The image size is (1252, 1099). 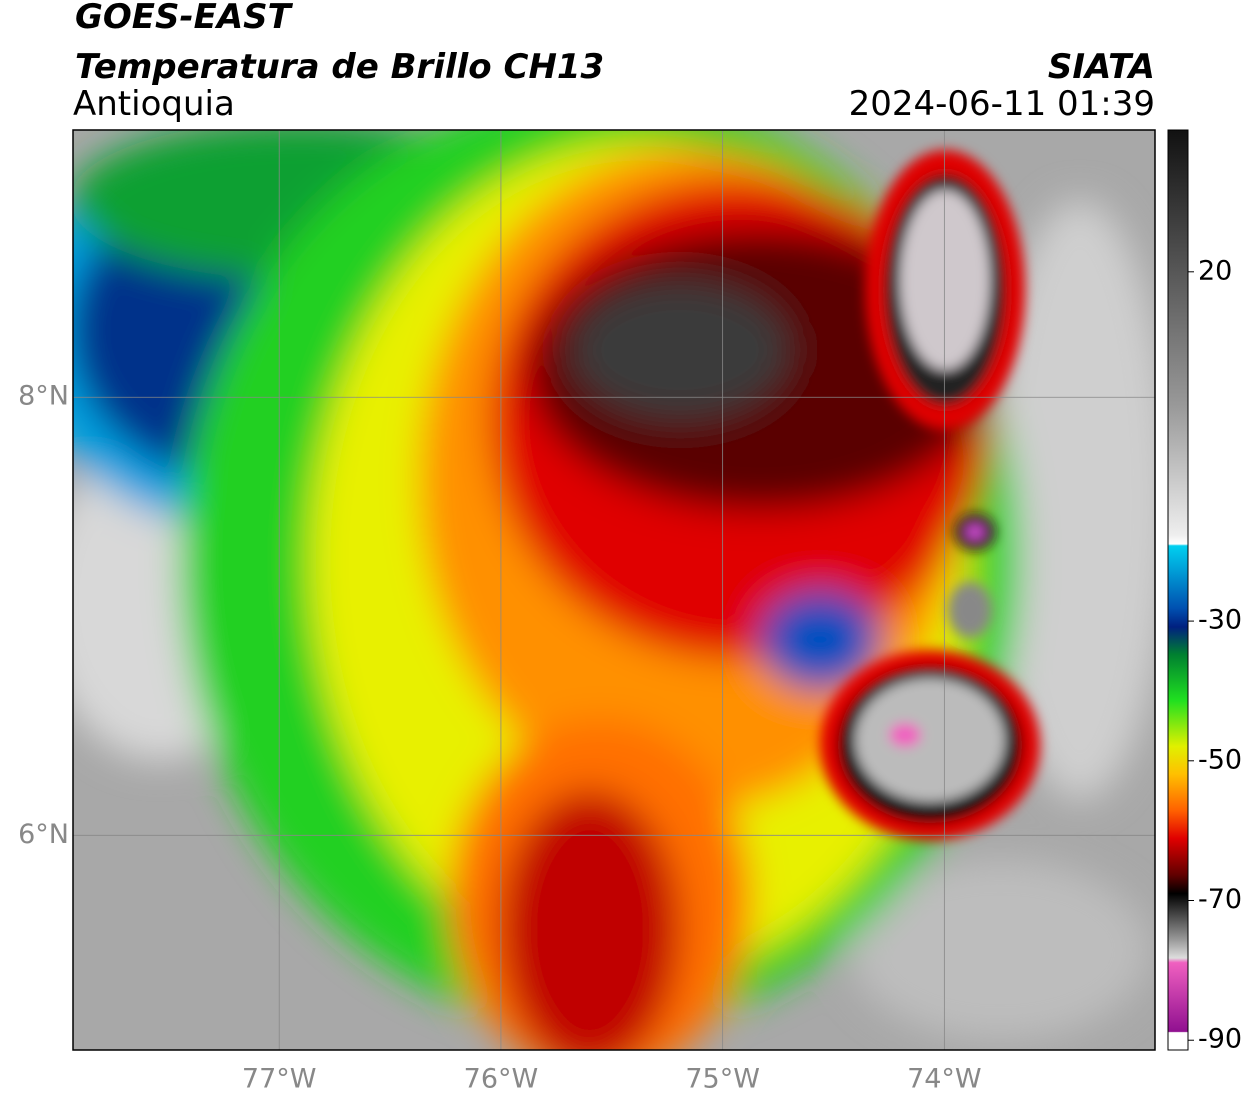 I want to click on lon-tick-label: 74°W, so click(x=944, y=1079).